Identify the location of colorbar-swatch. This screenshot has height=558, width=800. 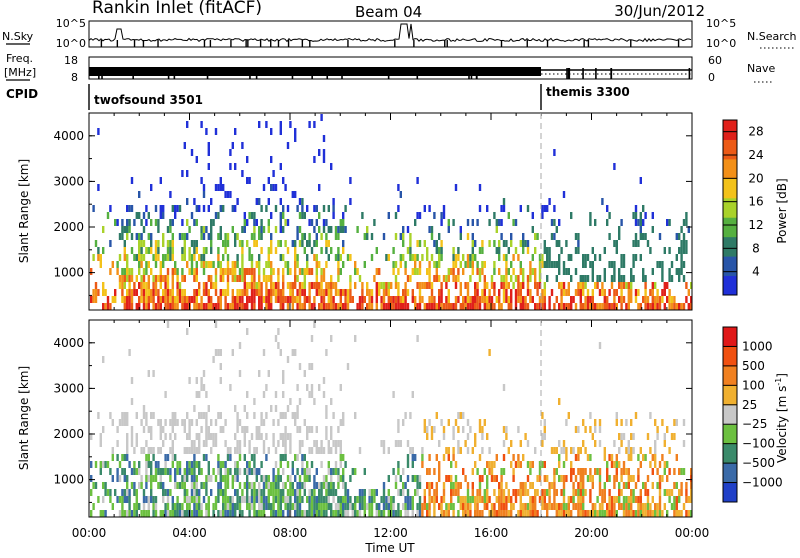
(730, 473).